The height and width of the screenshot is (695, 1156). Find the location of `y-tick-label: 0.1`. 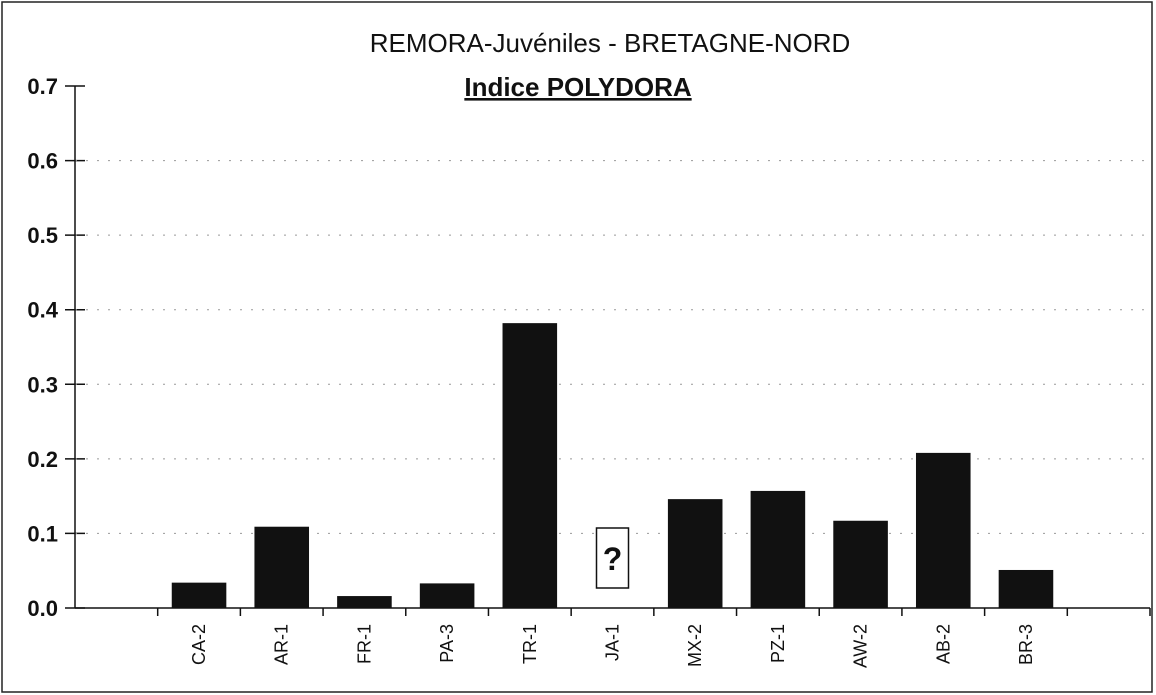

y-tick-label: 0.1 is located at coordinates (42, 533).